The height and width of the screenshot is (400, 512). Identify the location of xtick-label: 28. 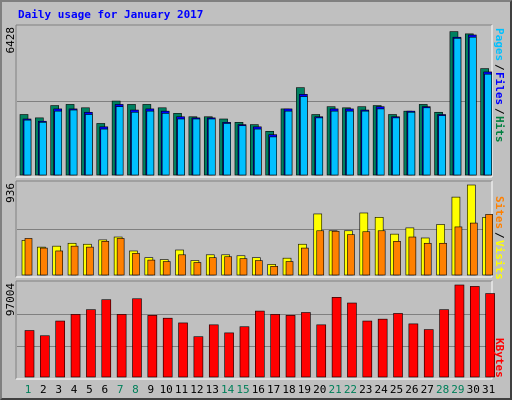
(442, 389).